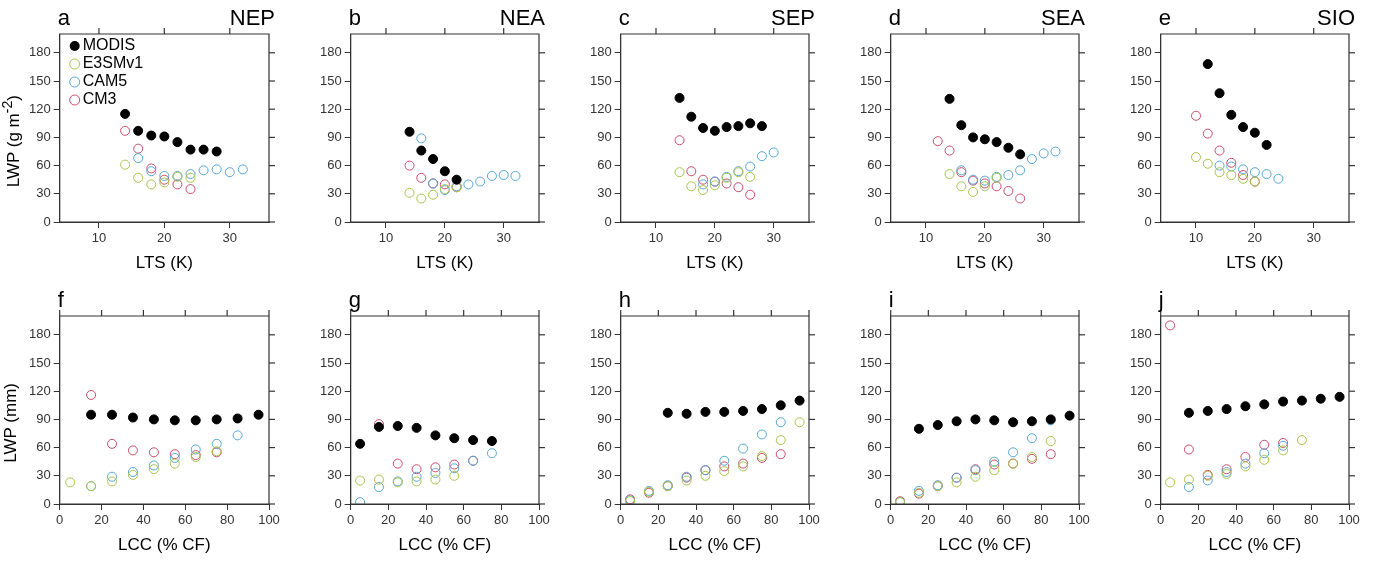 The width and height of the screenshot is (1375, 565). Describe the element at coordinates (1063, 18) in the screenshot. I see `chart-subtitle: SEA` at that location.